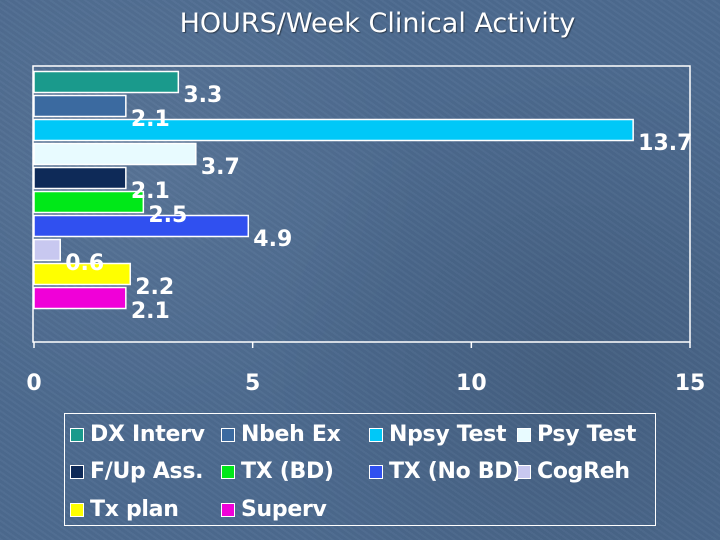 The height and width of the screenshot is (540, 720). I want to click on value-label-1: 2.1, so click(150, 119).